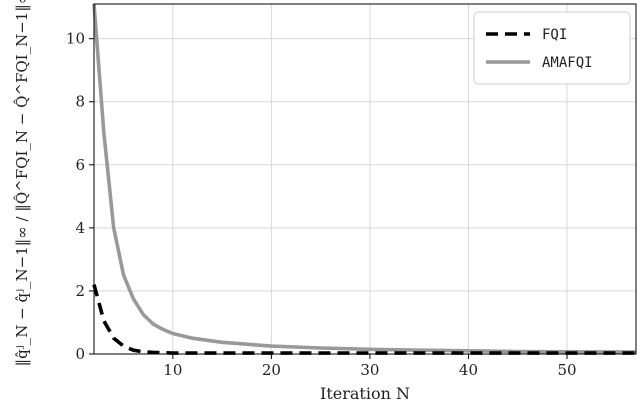  What do you see at coordinates (369, 370) in the screenshot?
I see `x-tick-label: 30` at bounding box center [369, 370].